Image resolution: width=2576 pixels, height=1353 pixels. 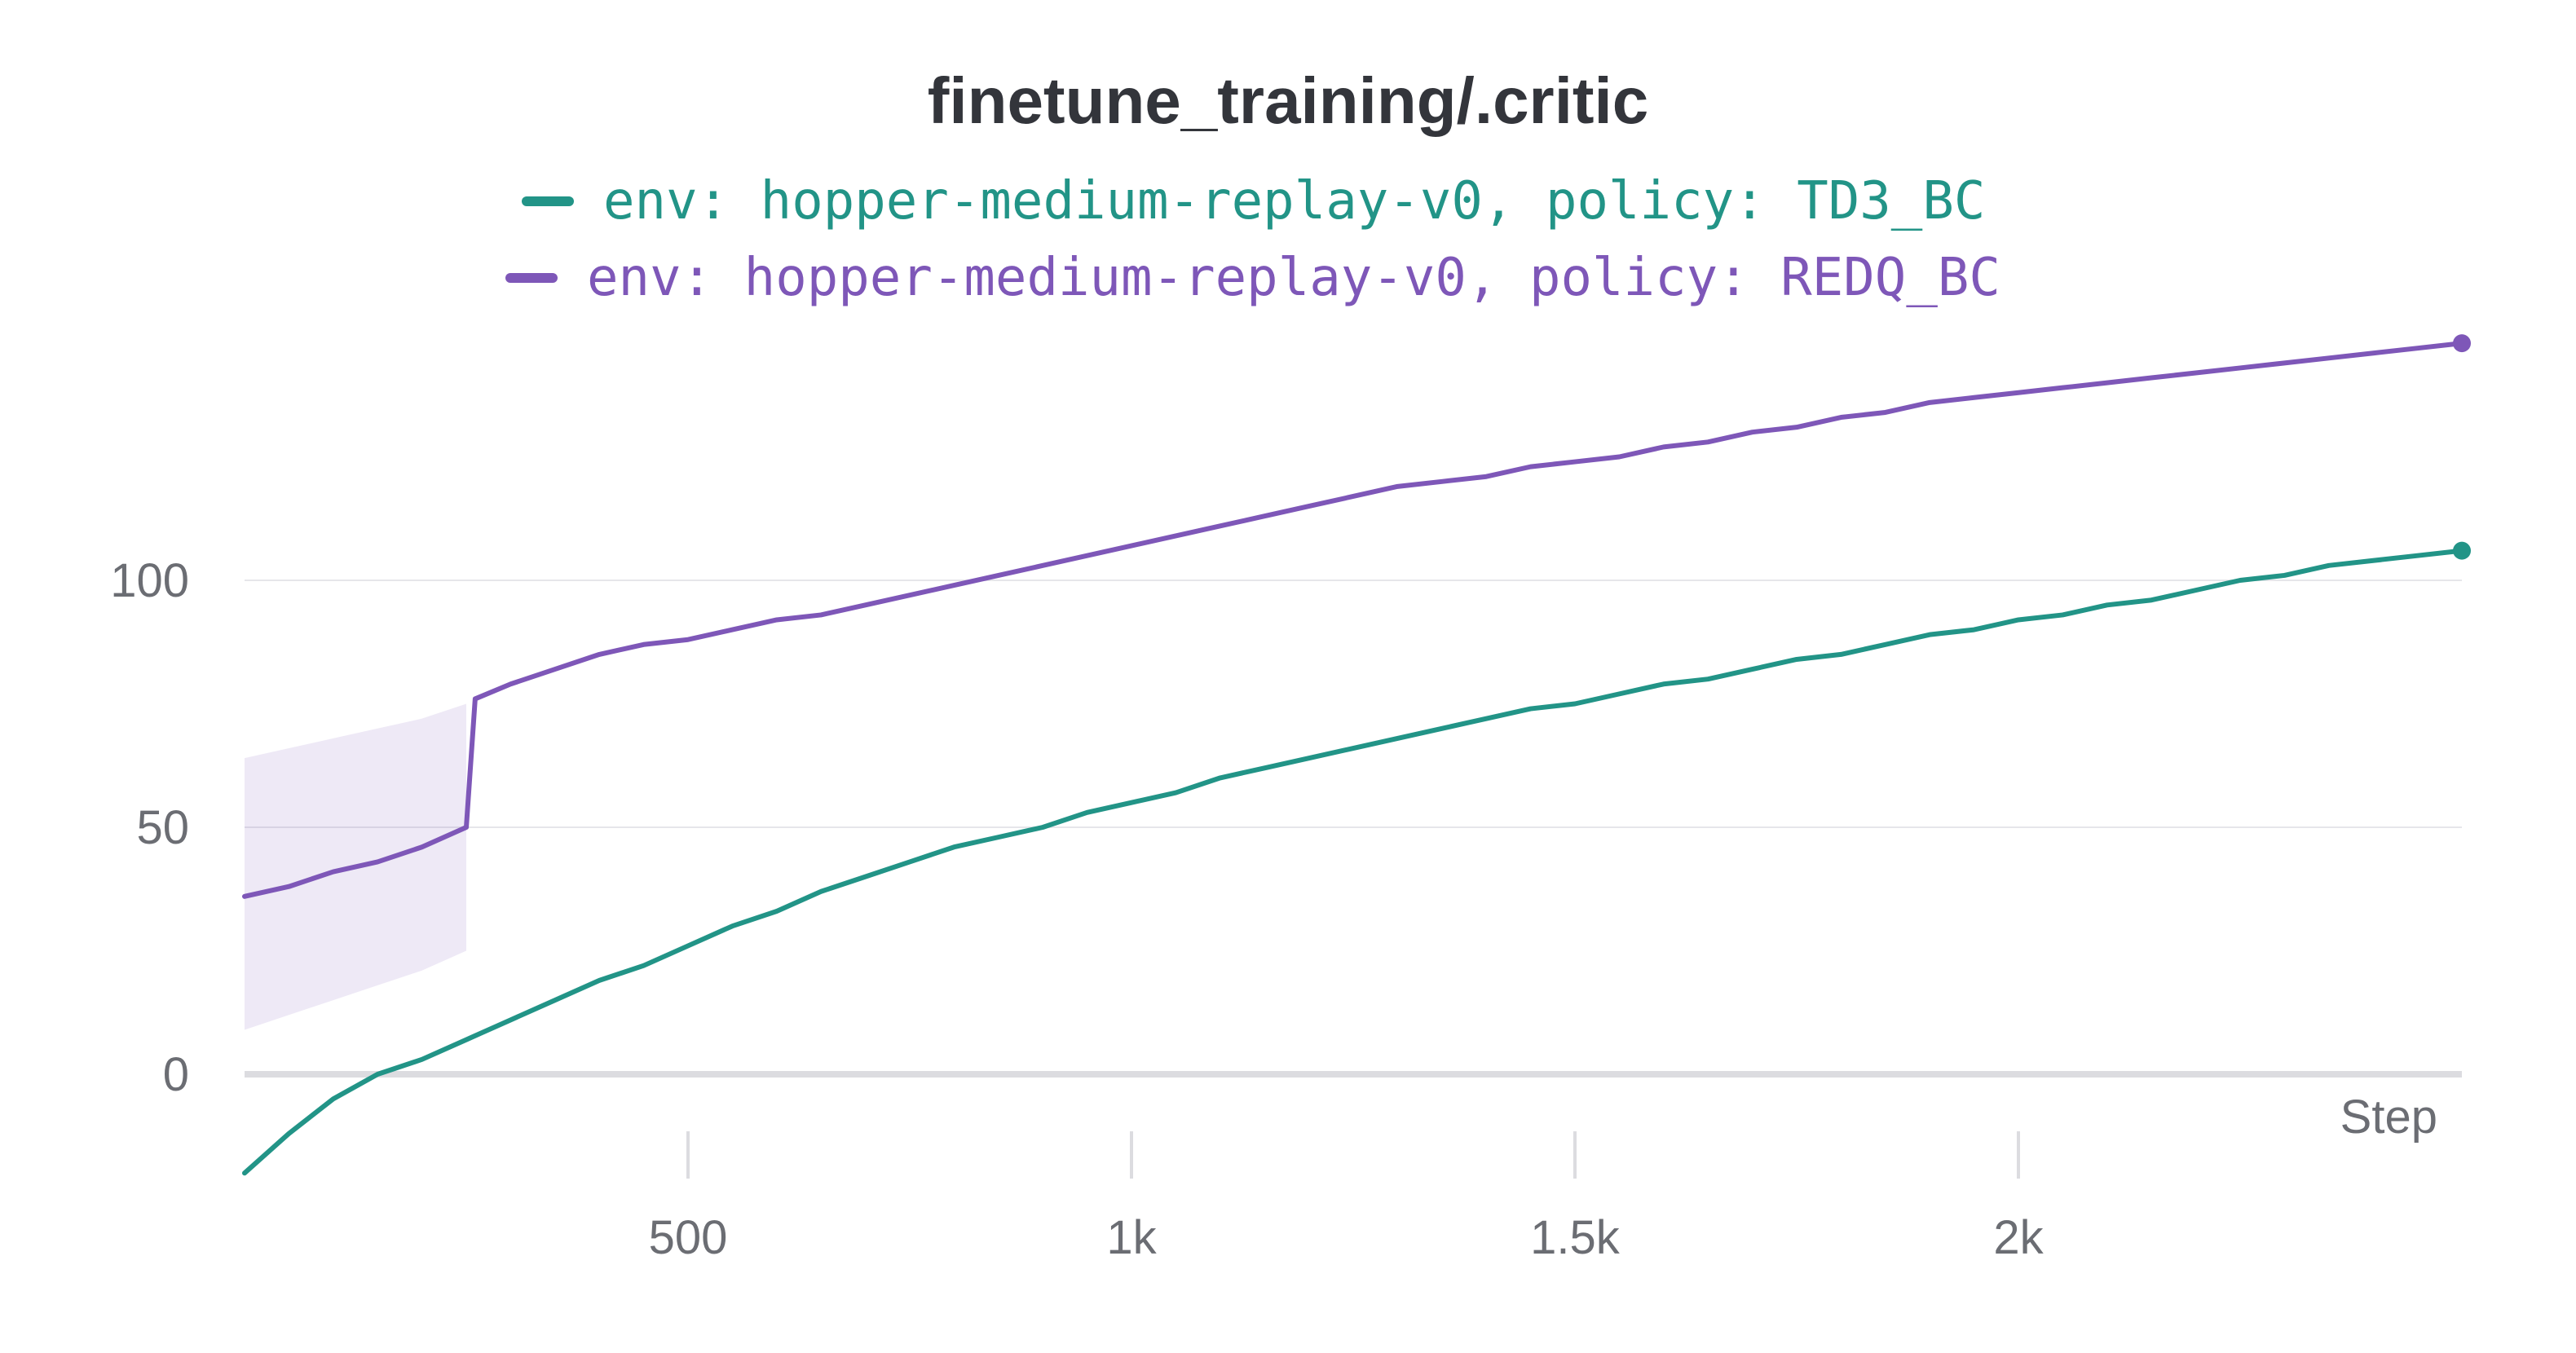 What do you see at coordinates (688, 1237) in the screenshot?
I see `x-tick-label-500: 500` at bounding box center [688, 1237].